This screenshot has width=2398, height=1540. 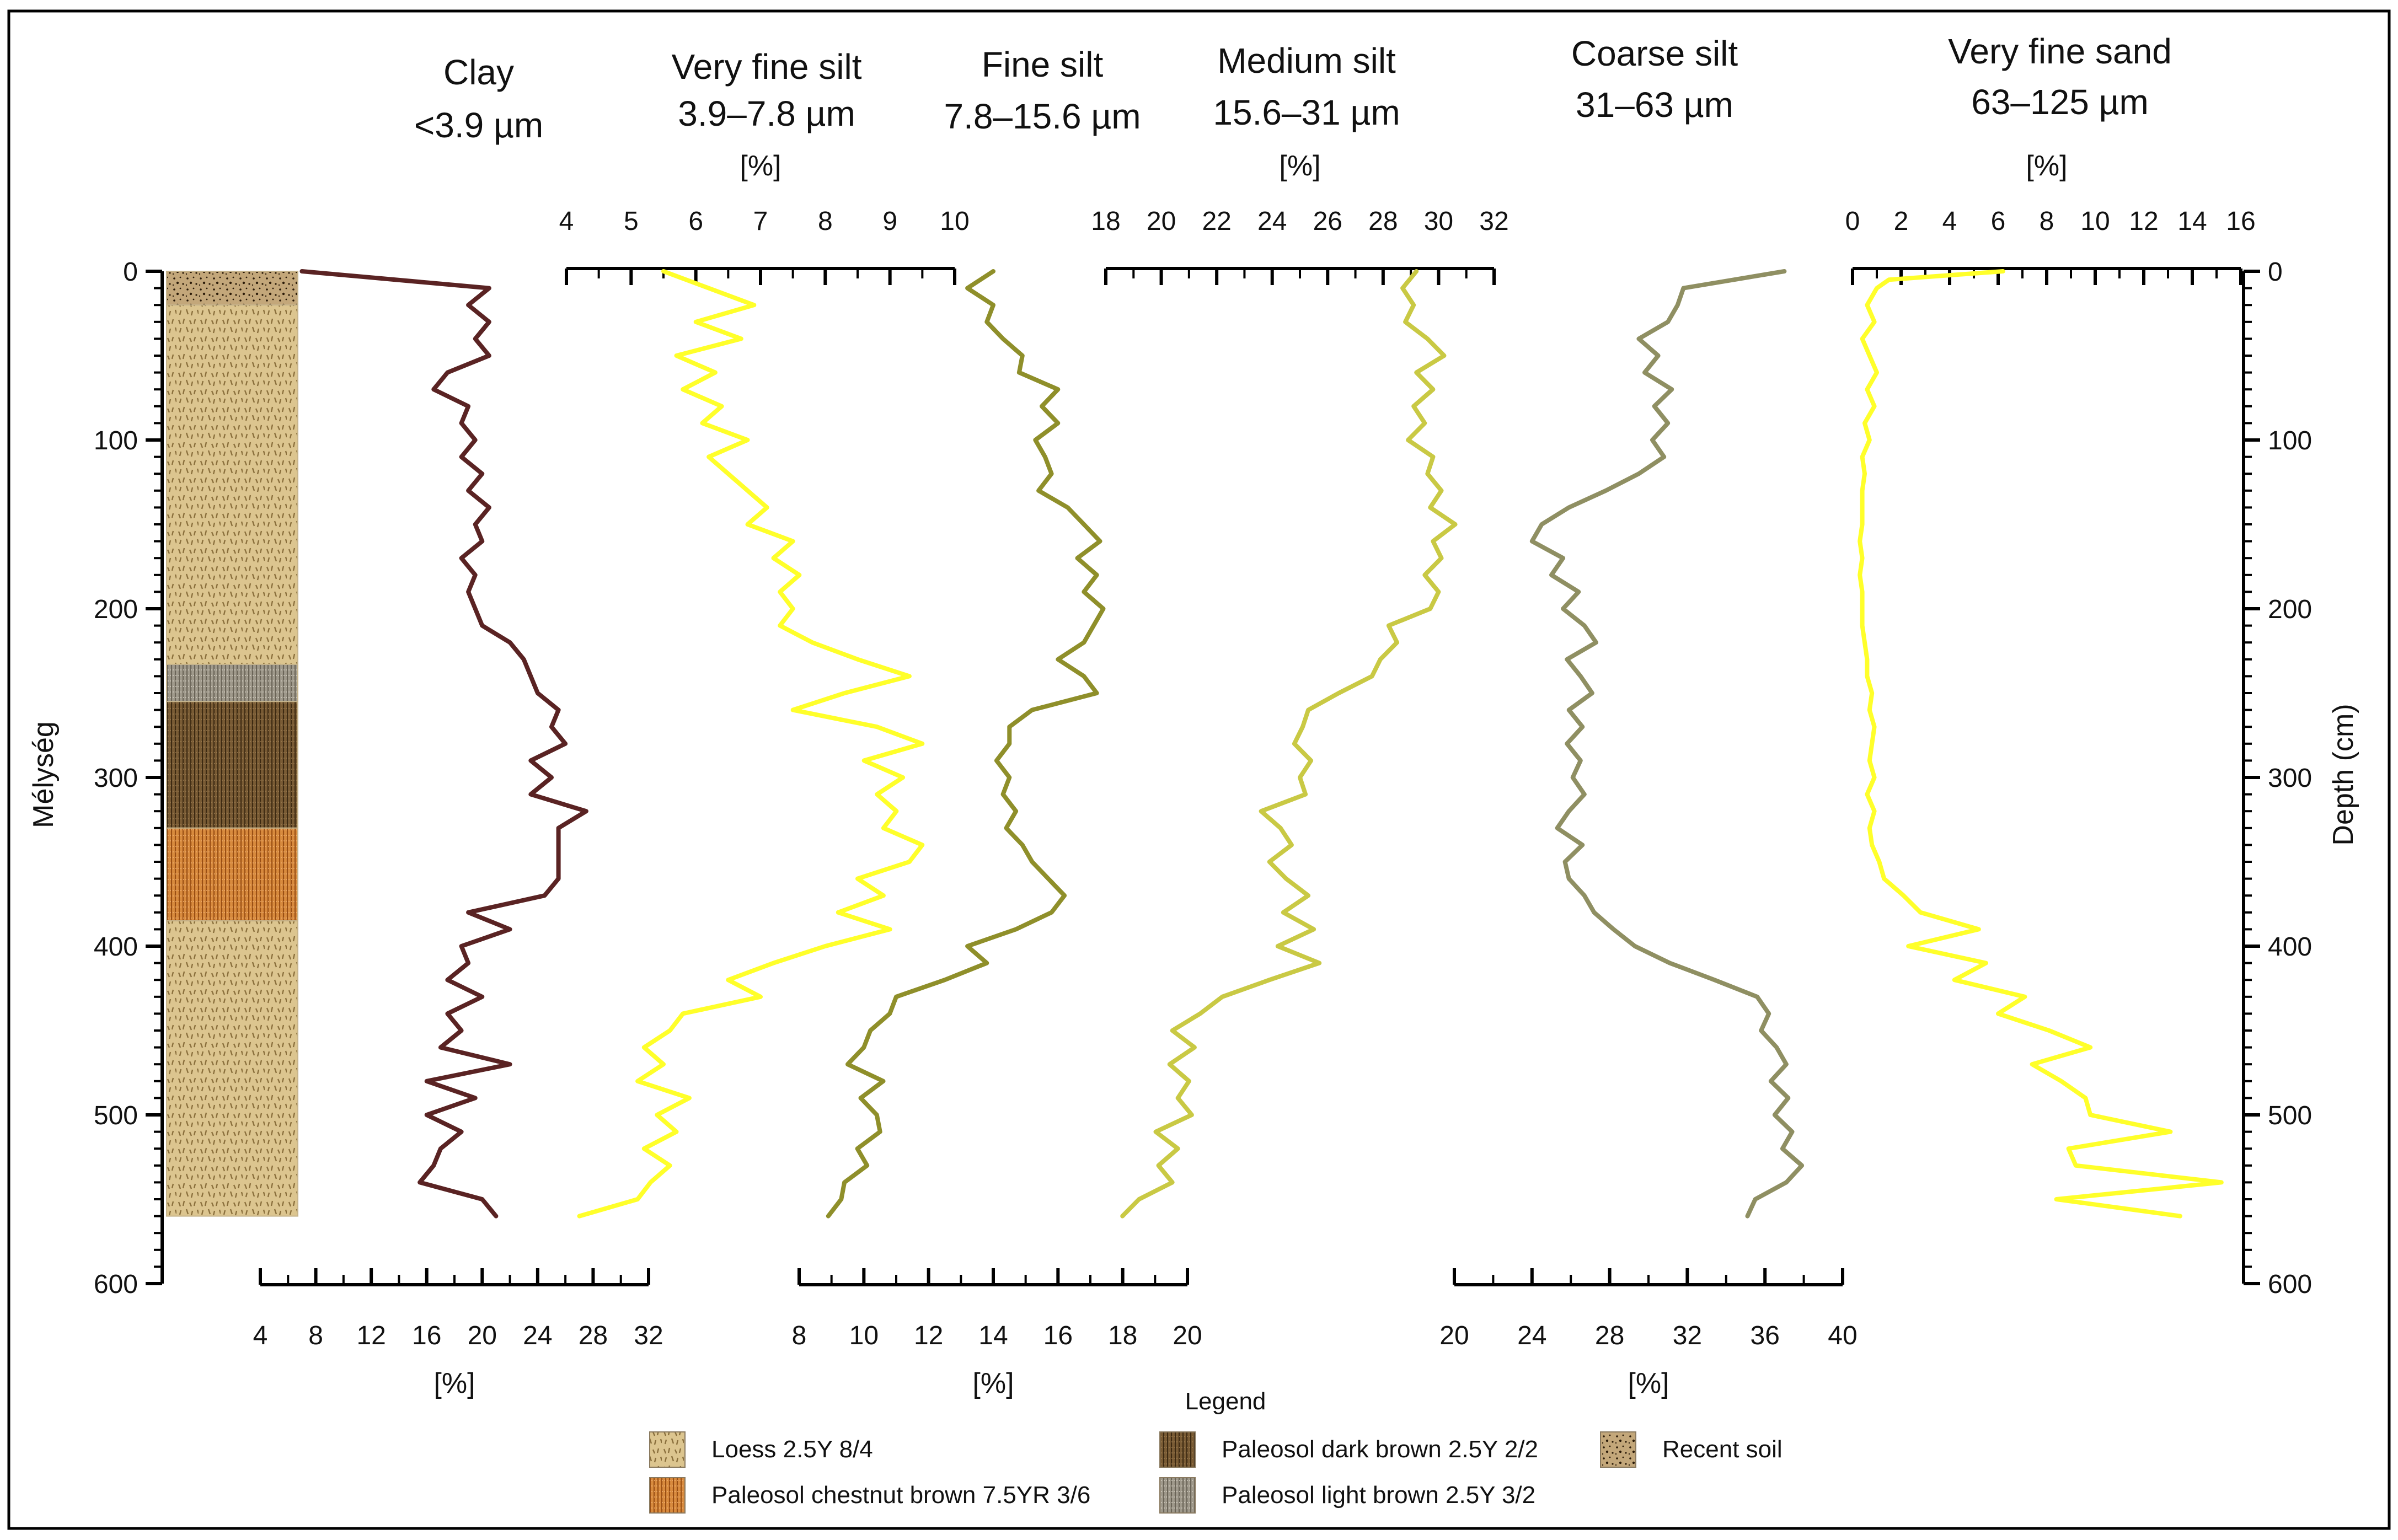 I want to click on strat-layer-chestnut, so click(x=232, y=874).